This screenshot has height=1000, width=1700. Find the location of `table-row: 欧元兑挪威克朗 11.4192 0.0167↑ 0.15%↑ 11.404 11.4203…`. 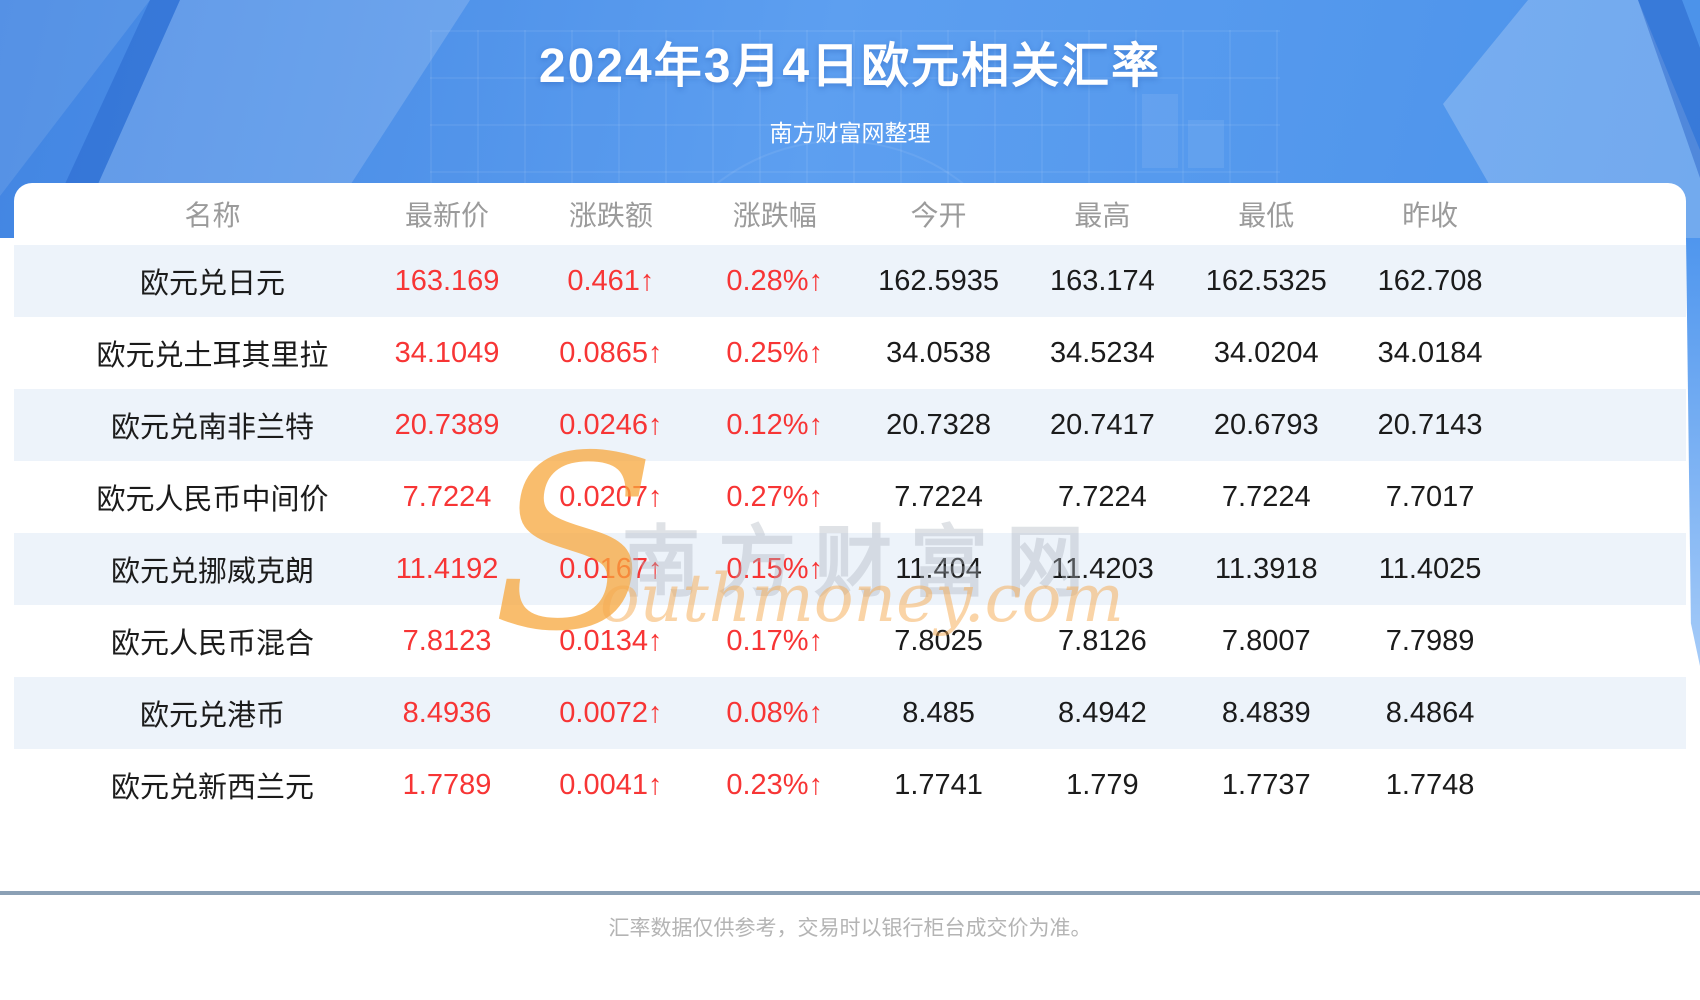

table-row: 欧元兑挪威克朗 11.4192 0.0167↑ 0.15%↑ 11.404 11.4203… is located at coordinates (850, 569).